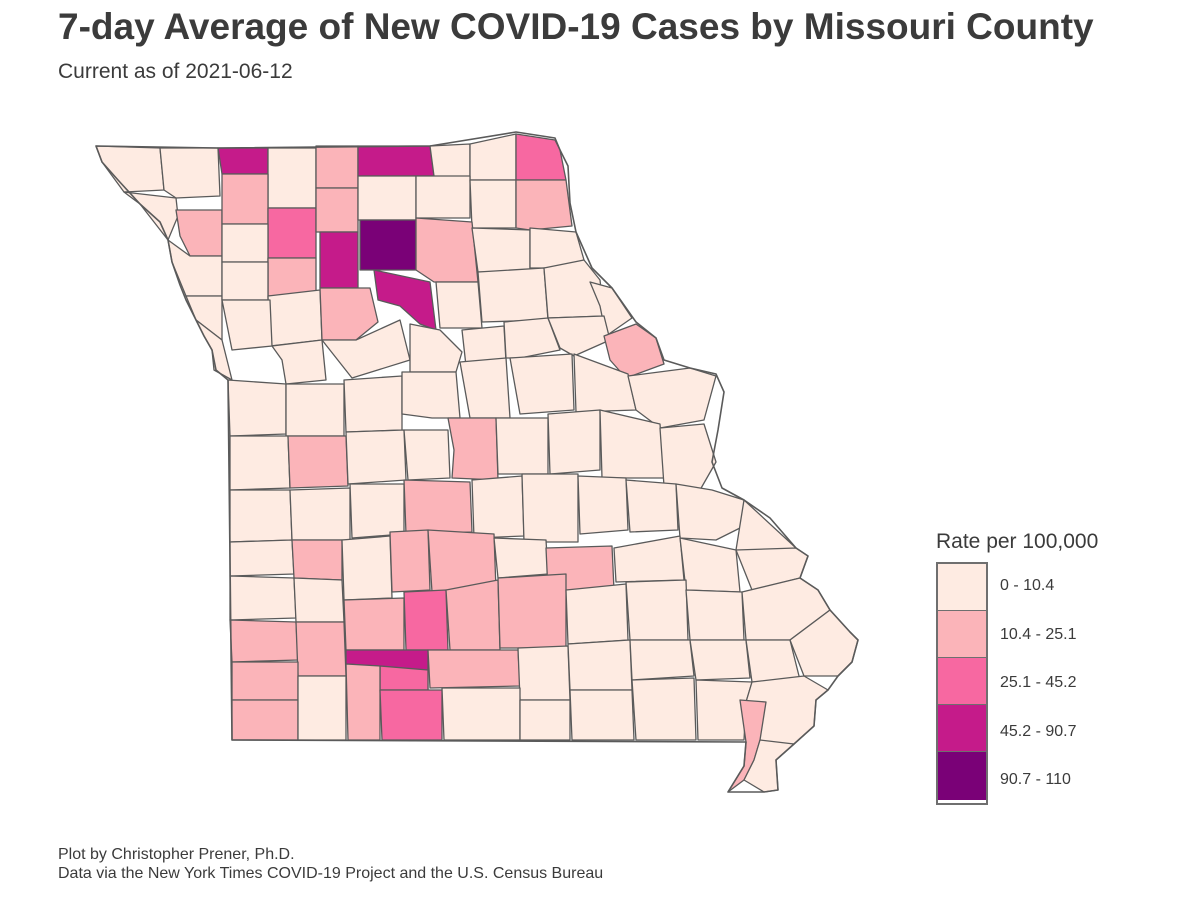 This screenshot has width=1200, height=900. Describe the element at coordinates (1038, 634) in the screenshot. I see `legend-label-1: 10.4 - 25.1` at that location.